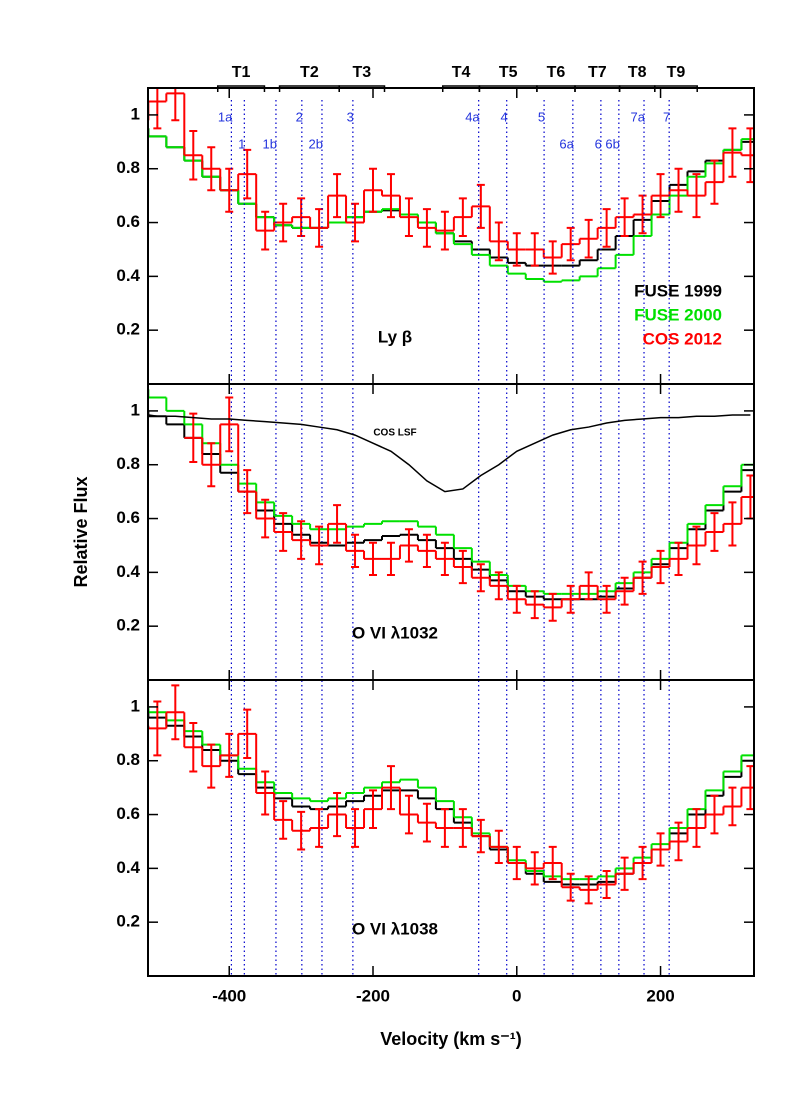 This screenshot has width=799, height=1100. I want to click on component-label: 2b, so click(315, 143).